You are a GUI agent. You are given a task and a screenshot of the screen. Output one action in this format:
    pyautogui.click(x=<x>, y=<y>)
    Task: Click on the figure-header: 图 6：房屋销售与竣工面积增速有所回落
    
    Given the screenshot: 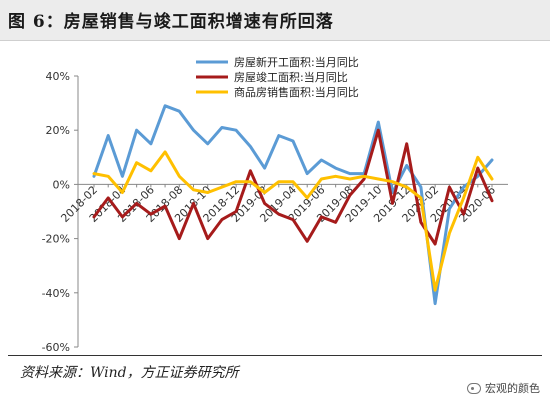 What is the action you would take?
    pyautogui.click(x=275, y=20)
    